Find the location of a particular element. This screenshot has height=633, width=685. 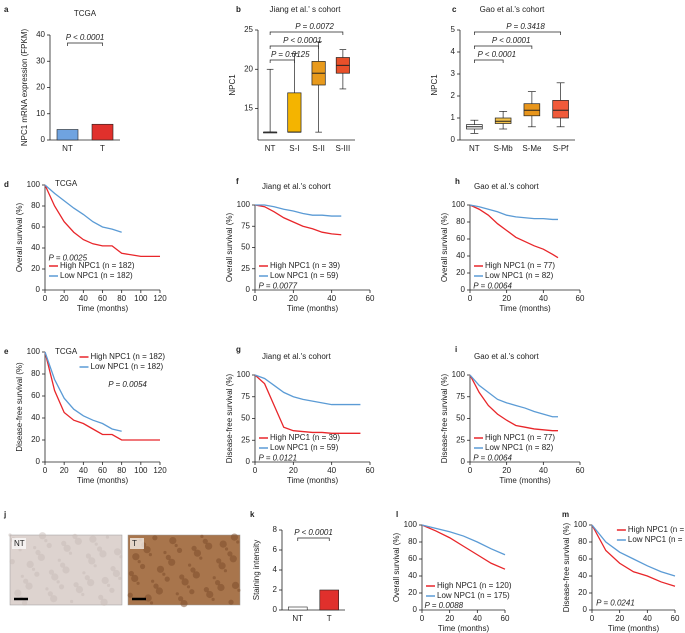

box is located at coordinates (560, 109).